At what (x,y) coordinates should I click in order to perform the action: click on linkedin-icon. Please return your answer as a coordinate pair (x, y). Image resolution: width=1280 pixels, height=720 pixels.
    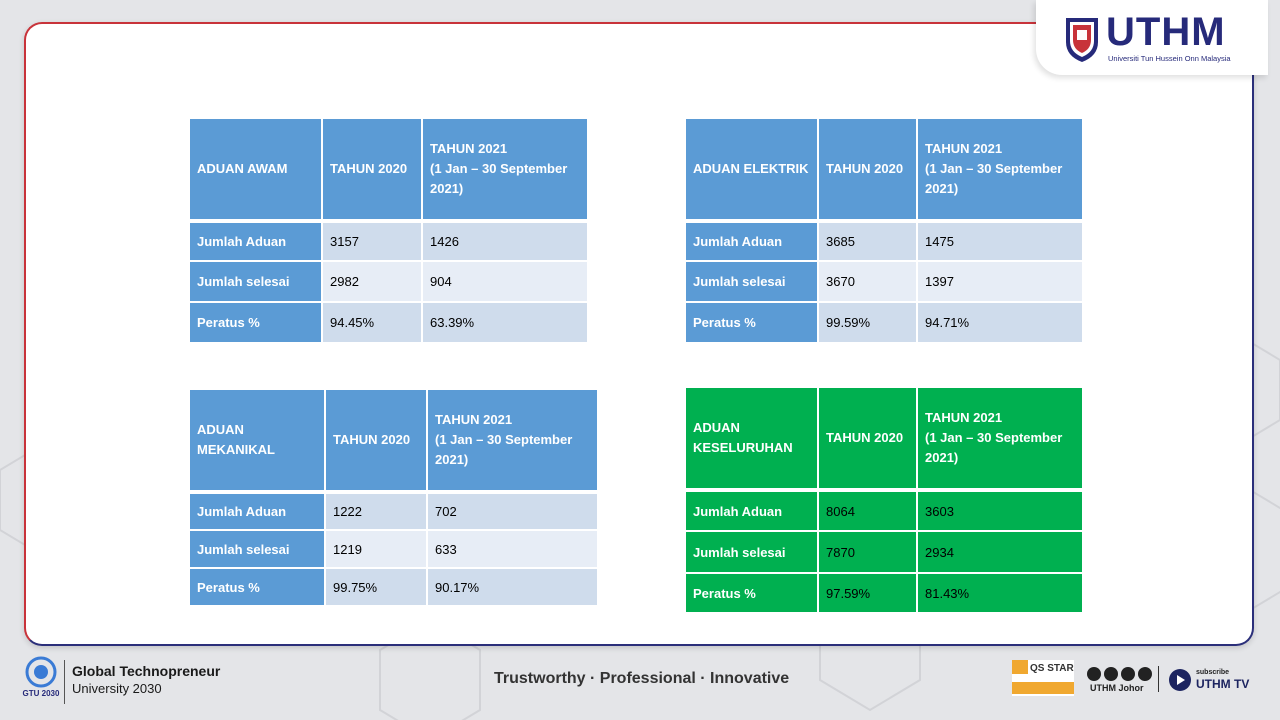
    Looking at the image, I should click on (1145, 674).